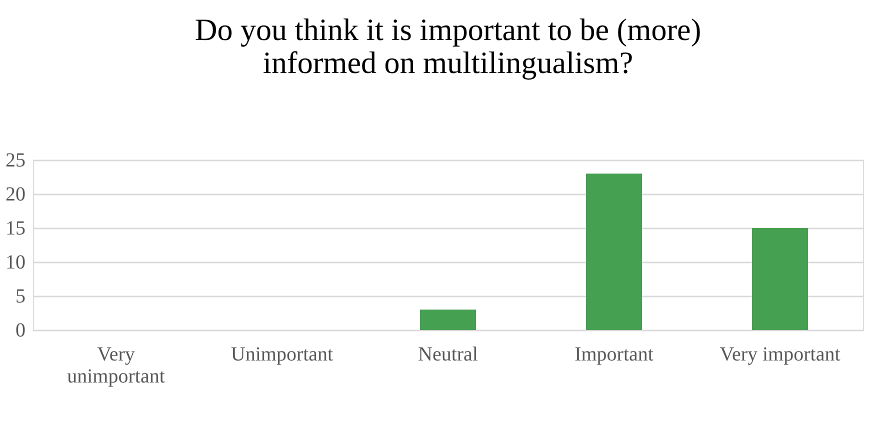 The image size is (893, 425). Describe the element at coordinates (614, 355) in the screenshot. I see `x-tick-label: Important` at that location.